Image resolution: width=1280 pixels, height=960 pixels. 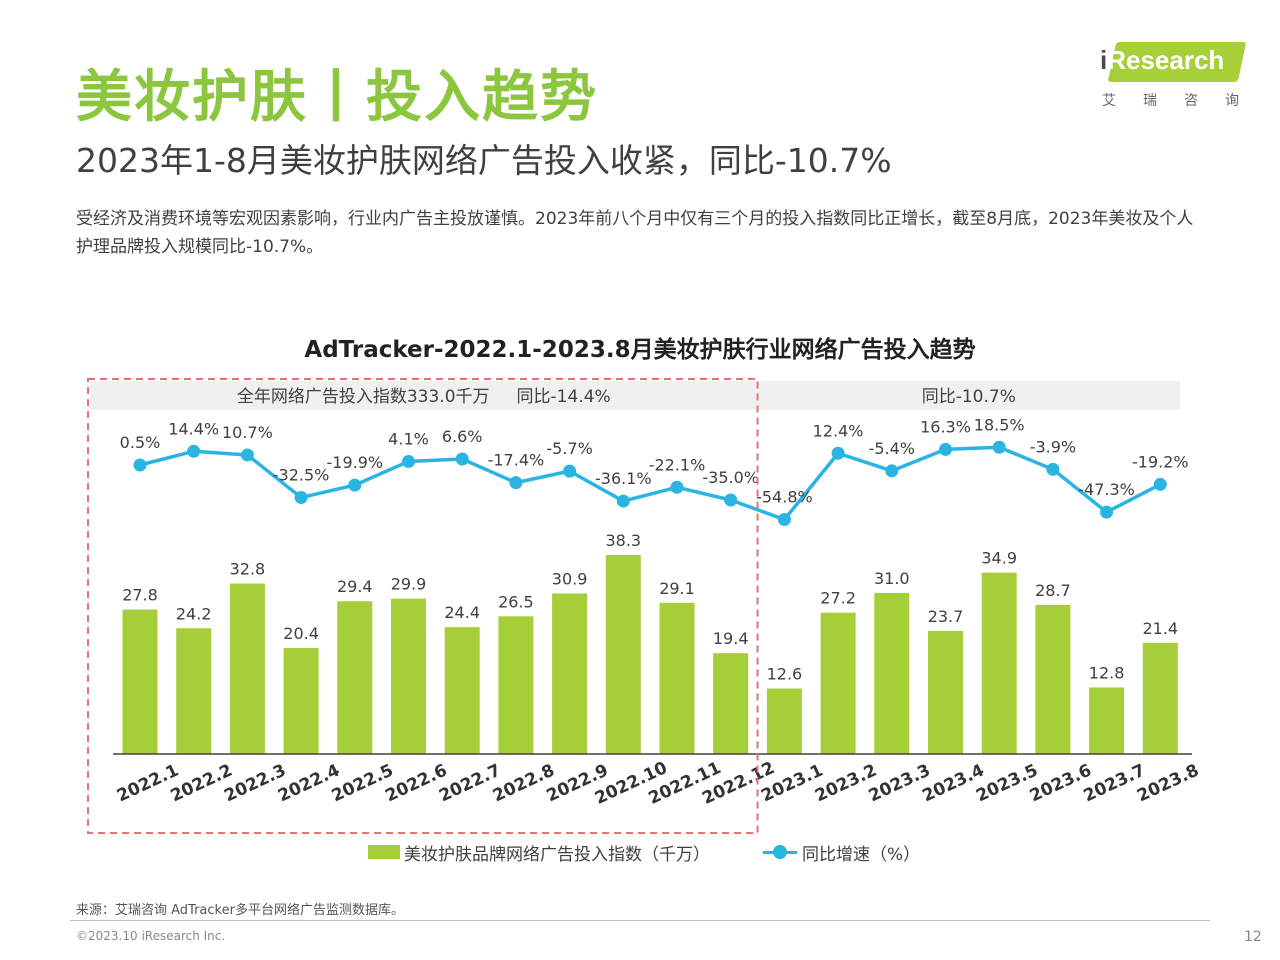 What do you see at coordinates (416, 784) in the screenshot?
I see `x-tick-2022.6: 2022.6` at bounding box center [416, 784].